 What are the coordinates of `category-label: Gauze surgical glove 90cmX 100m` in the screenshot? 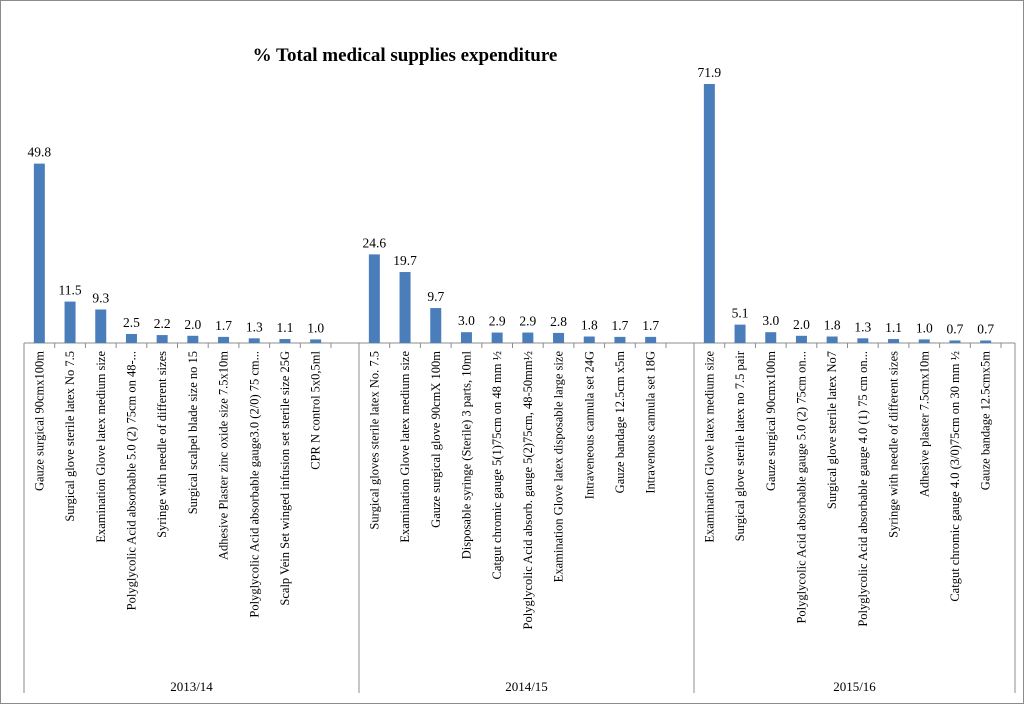 It's located at (436, 439).